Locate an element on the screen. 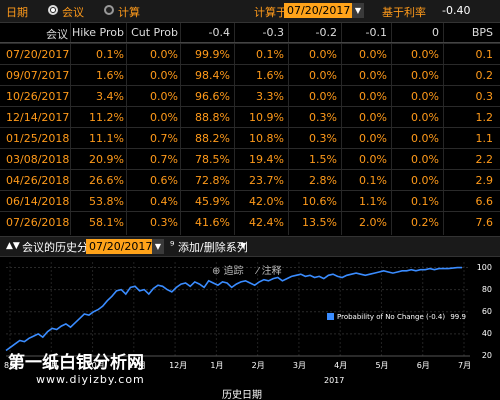 The height and width of the screenshot is (400, 500). calc-date-label: 计算于 is located at coordinates (270, 12).